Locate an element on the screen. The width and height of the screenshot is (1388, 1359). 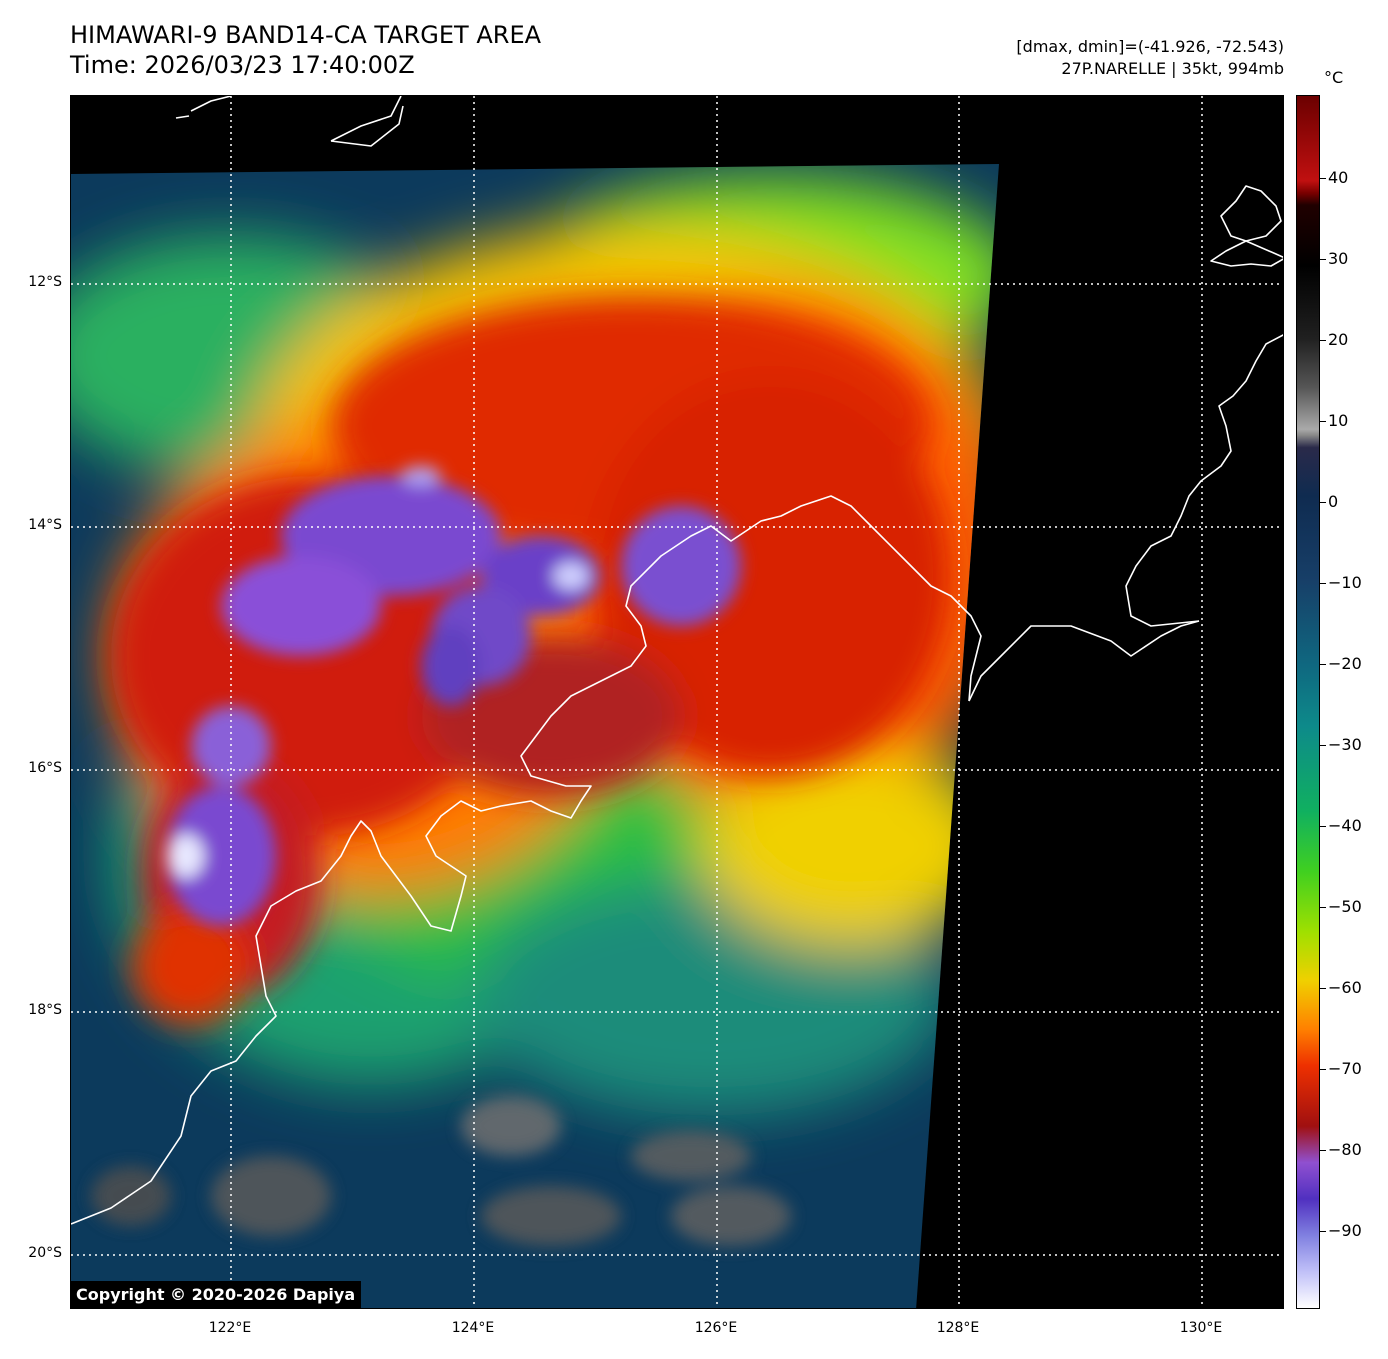
colorbar-tick-label: −40 is located at coordinates (1345, 825).